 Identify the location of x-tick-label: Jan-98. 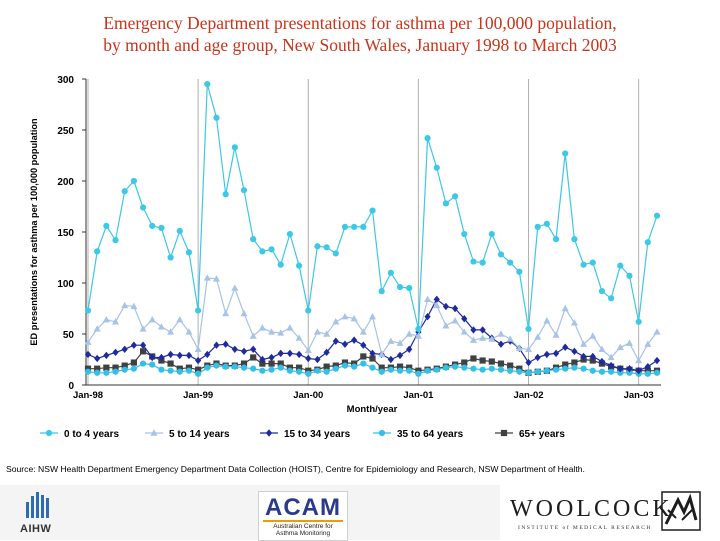
(88, 395).